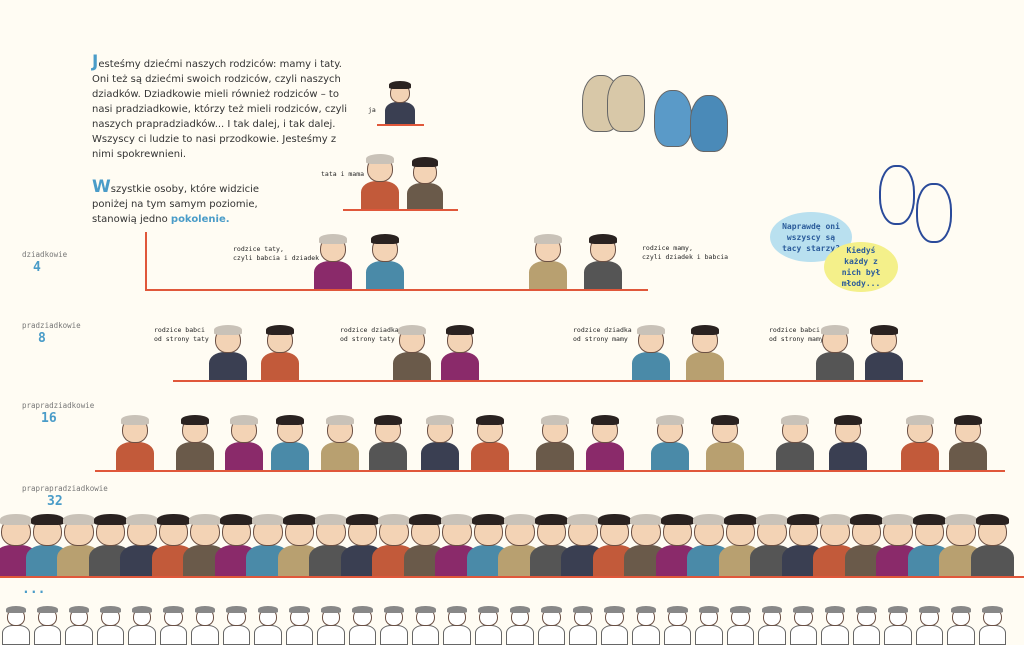  I want to click on divider-great-grandparents, so click(548, 381).